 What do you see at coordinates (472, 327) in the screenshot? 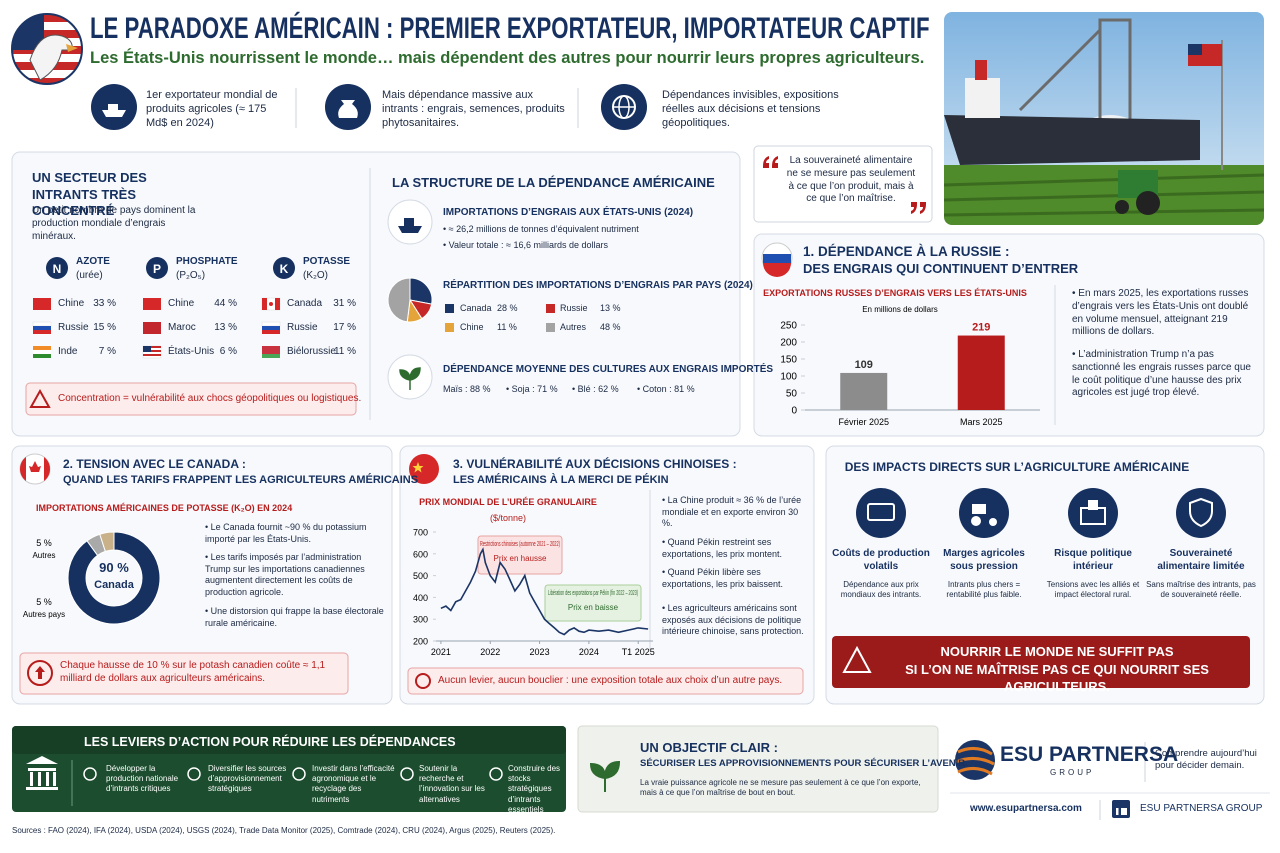
I see `legend-label: Chine` at bounding box center [472, 327].